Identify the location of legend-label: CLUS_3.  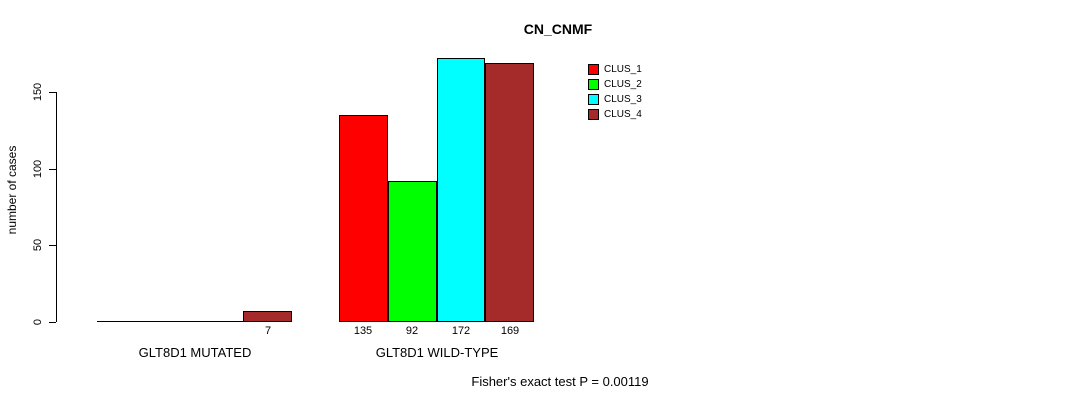
(623, 99).